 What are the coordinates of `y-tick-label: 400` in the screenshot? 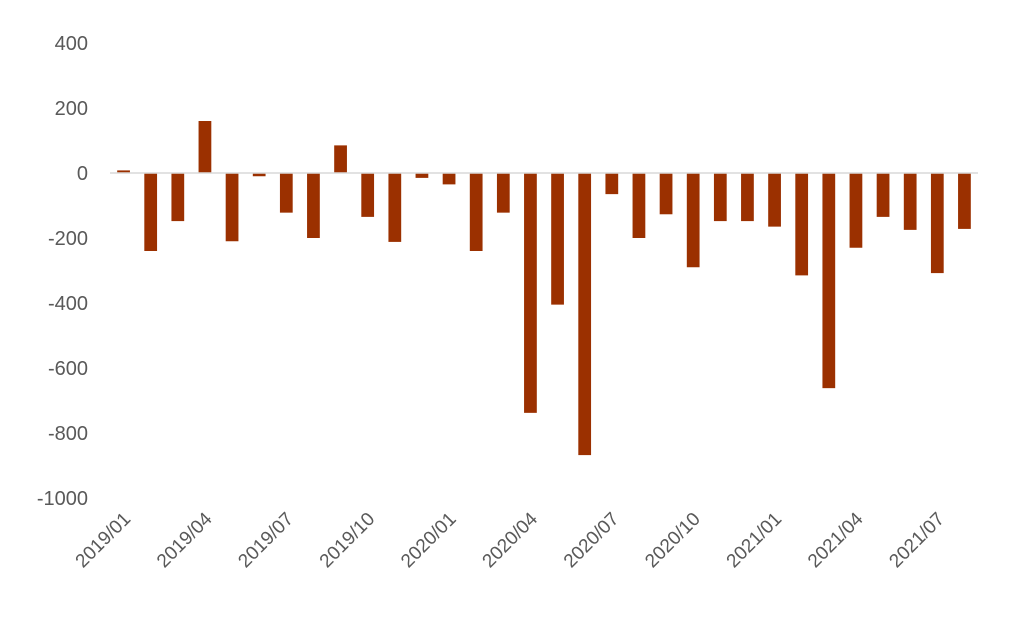 It's located at (71, 44).